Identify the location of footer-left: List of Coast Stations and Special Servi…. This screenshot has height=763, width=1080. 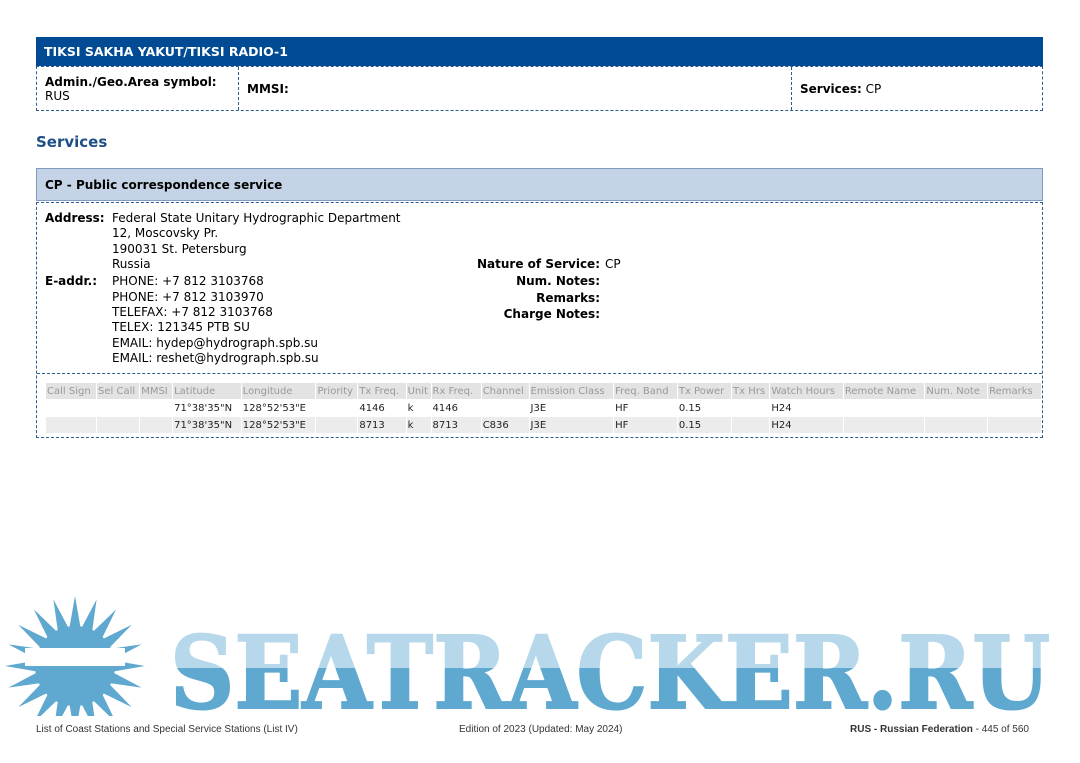
(167, 729).